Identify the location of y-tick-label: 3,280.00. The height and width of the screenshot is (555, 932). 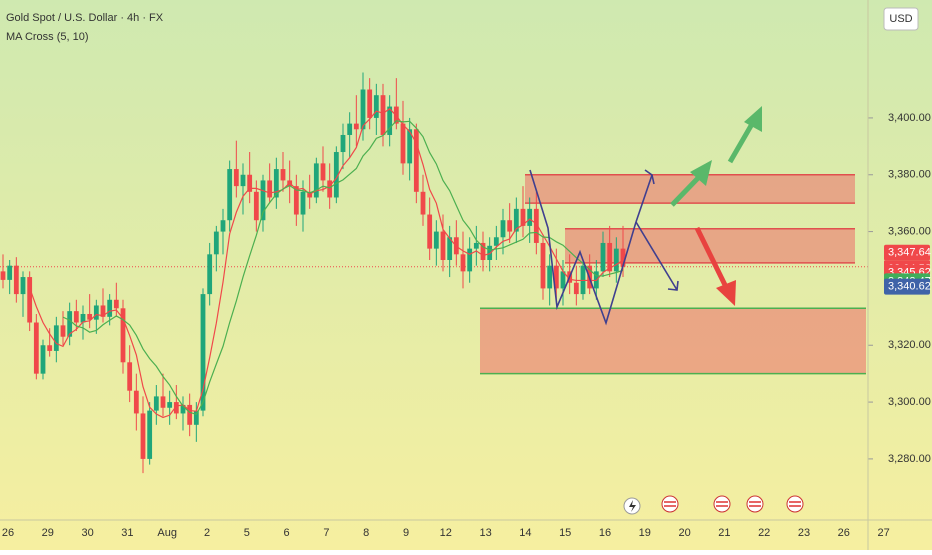
(909, 459).